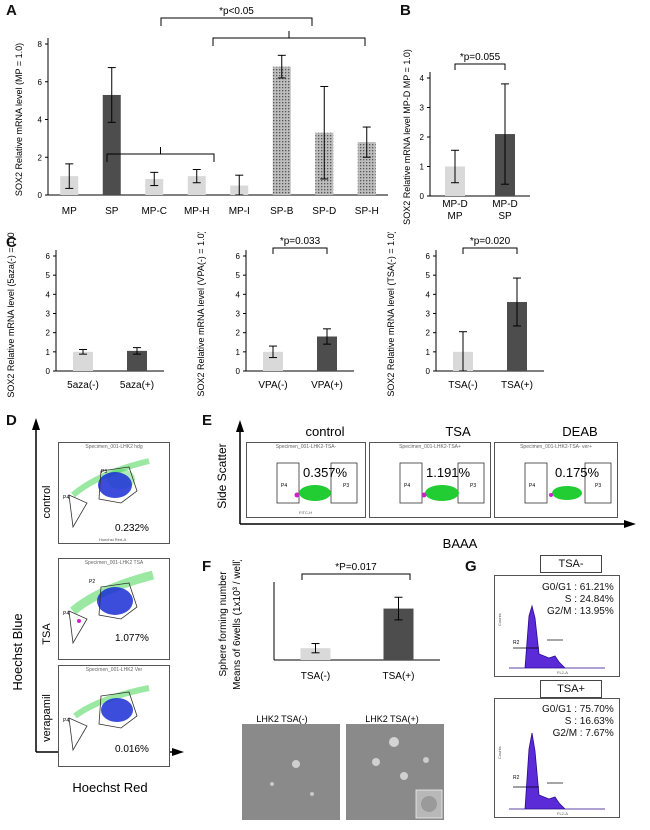 The image size is (650, 830). What do you see at coordinates (300, 241) in the screenshot?
I see `significance-annotation: *p=0.033` at bounding box center [300, 241].